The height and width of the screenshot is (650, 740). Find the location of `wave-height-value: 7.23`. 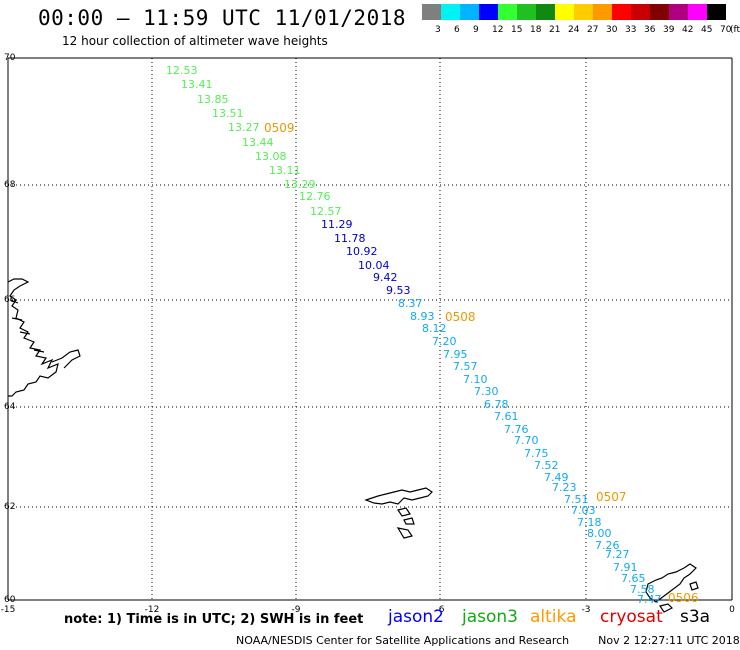

wave-height-value: 7.23 is located at coordinates (564, 487).